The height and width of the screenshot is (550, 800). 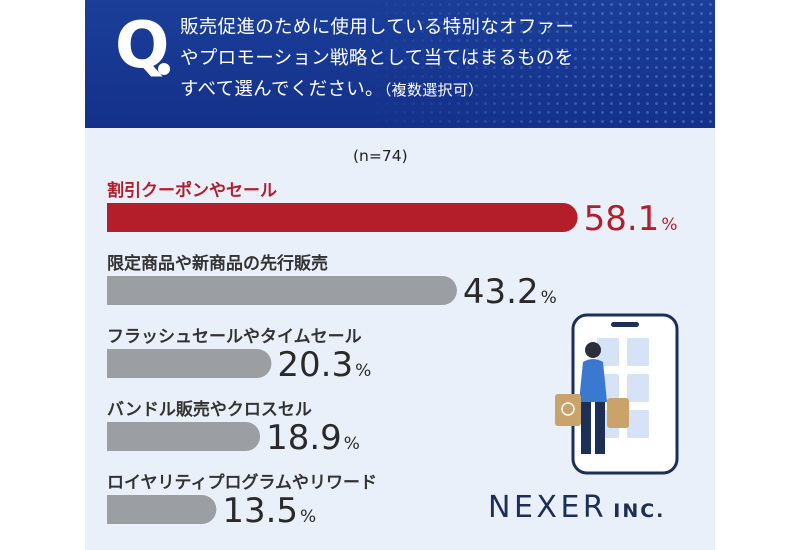 What do you see at coordinates (234, 337) in the screenshot?
I see `category-label: フラッシュセールやタイムセール` at bounding box center [234, 337].